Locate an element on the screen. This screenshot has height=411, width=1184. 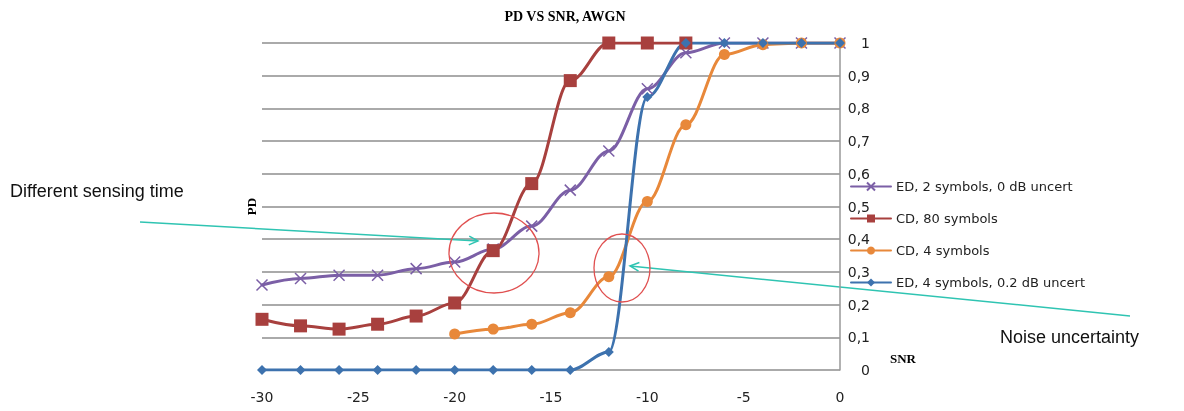
x-tick-label: -10 is located at coordinates (647, 397).